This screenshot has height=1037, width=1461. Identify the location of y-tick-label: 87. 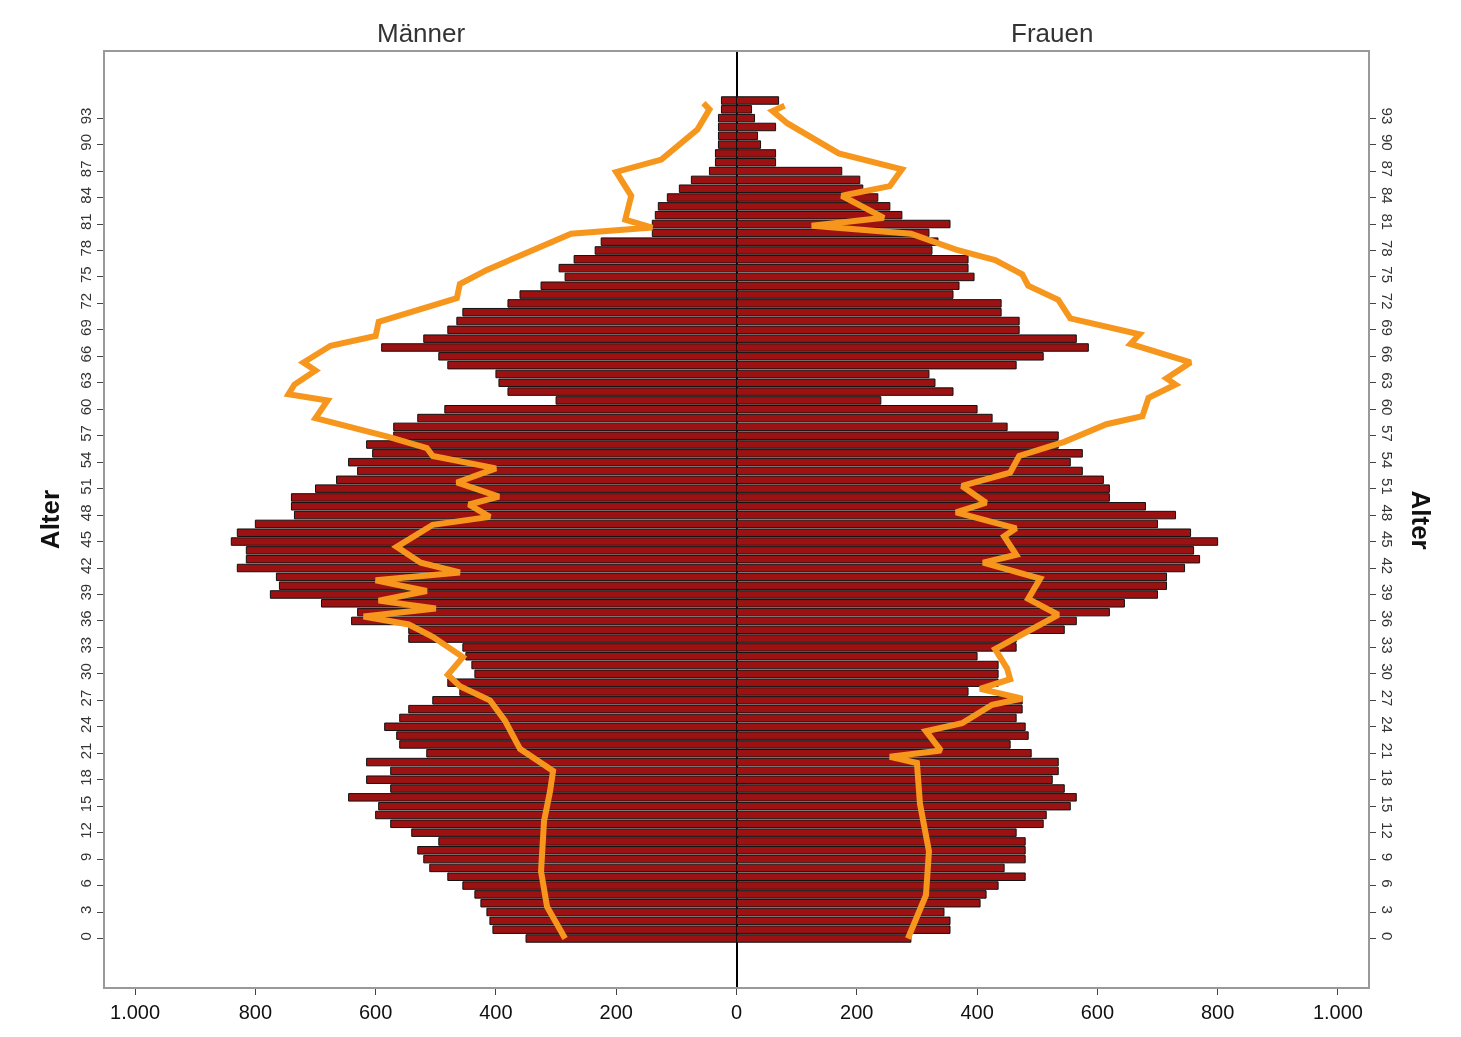
(85, 169).